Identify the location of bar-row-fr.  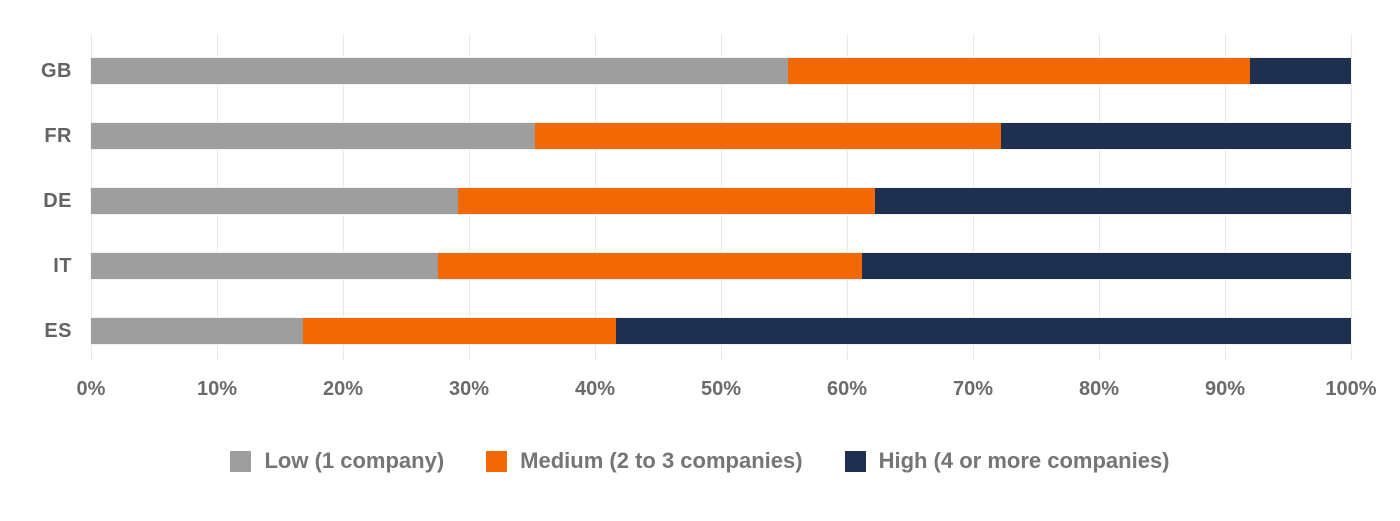
(721, 136).